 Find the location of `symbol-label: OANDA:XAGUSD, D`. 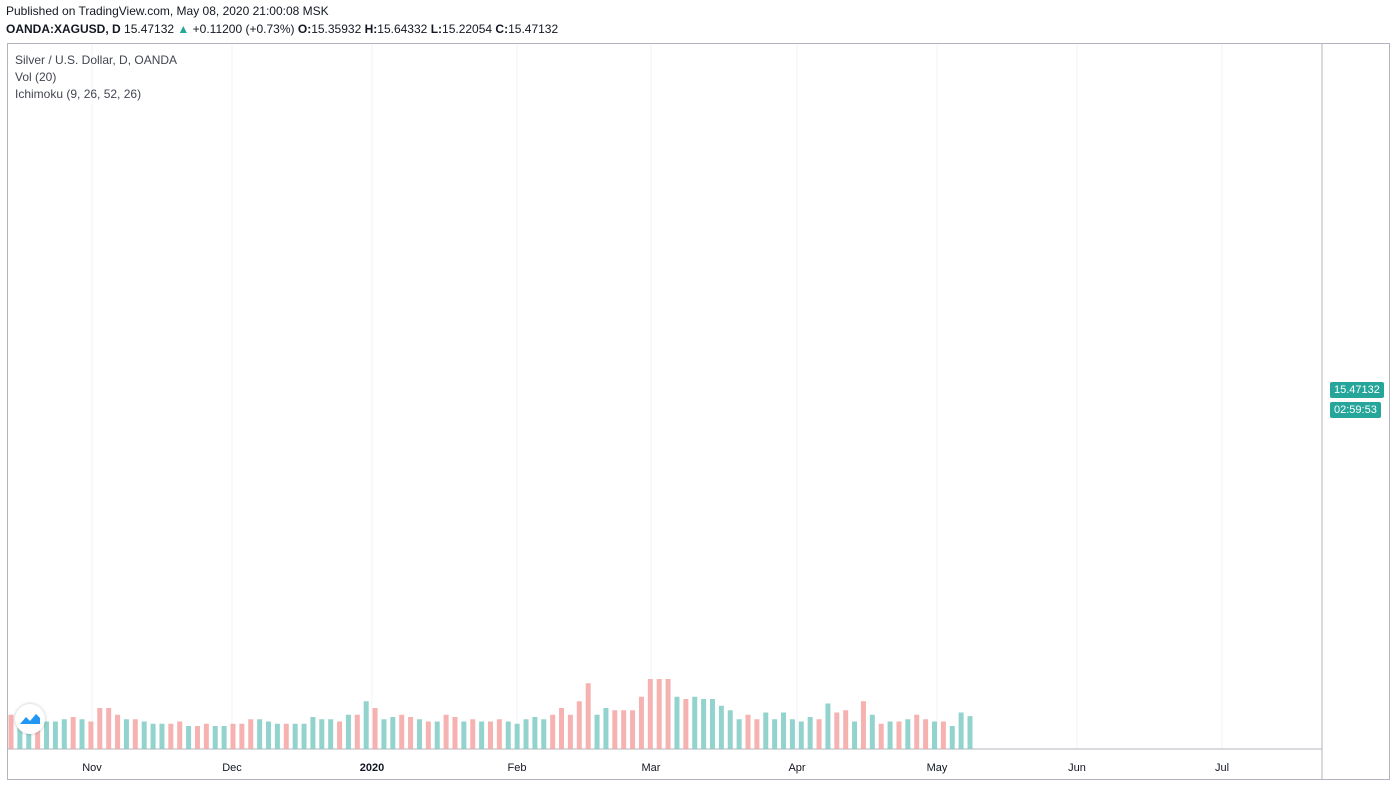

symbol-label: OANDA:XAGUSD, D is located at coordinates (63, 29).